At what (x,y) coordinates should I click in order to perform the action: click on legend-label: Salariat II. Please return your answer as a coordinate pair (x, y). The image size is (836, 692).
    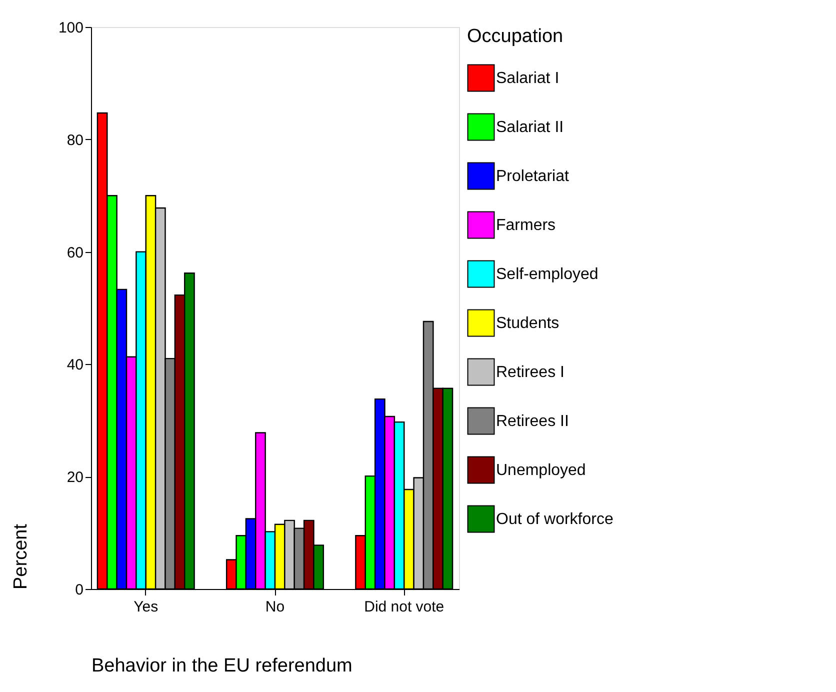
    Looking at the image, I should click on (530, 127).